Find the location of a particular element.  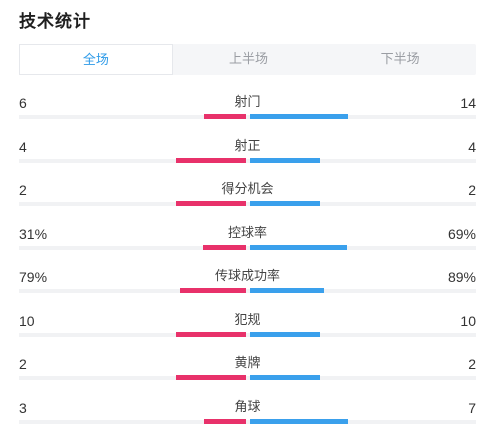

stat-row: 2 黄牌 2 is located at coordinates (247, 372).